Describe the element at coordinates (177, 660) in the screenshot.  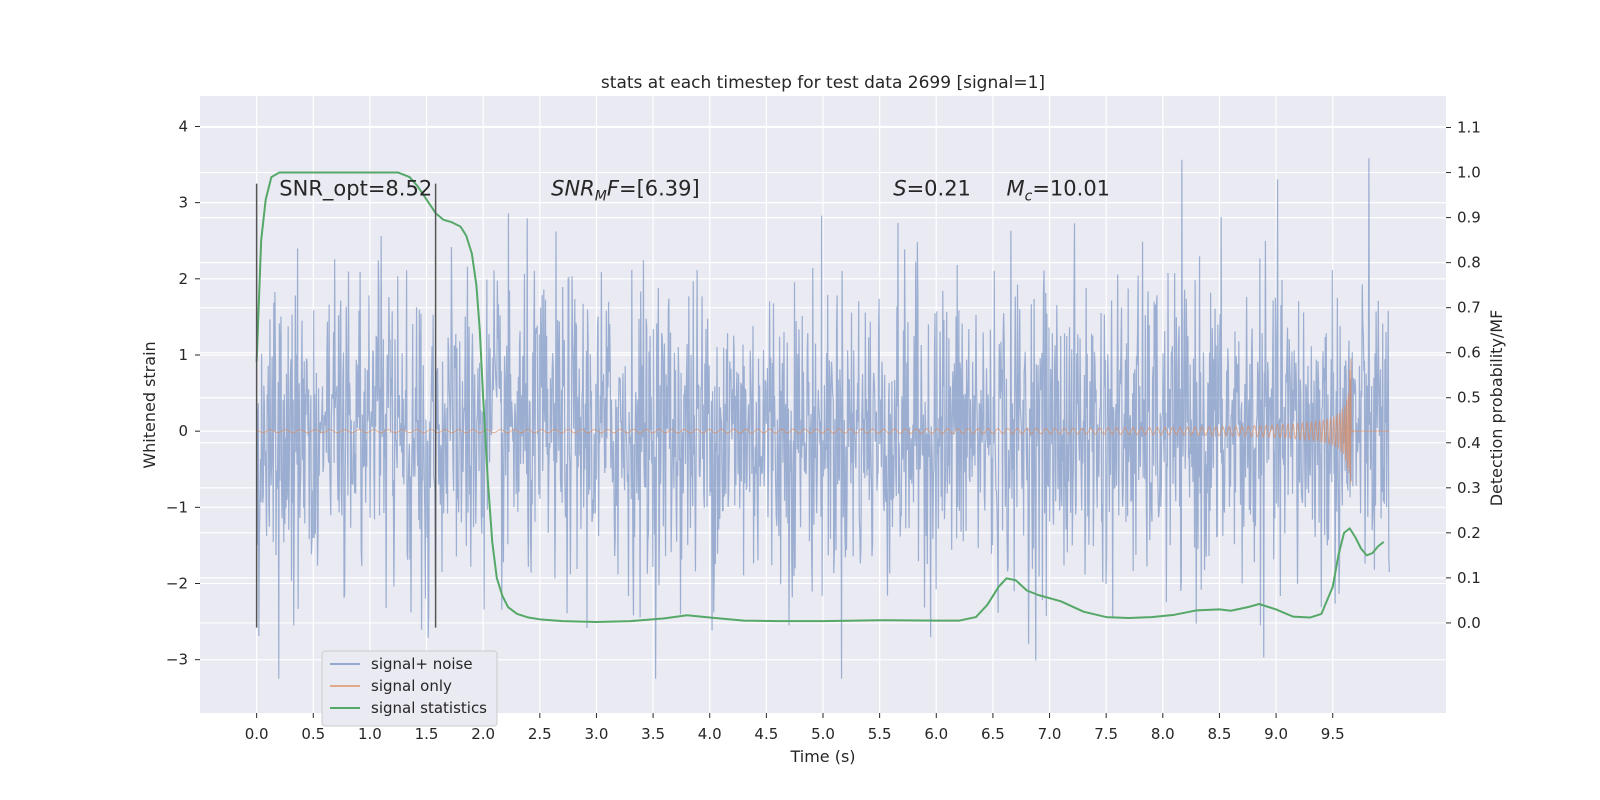
I see `y-tick-label-0: −3` at that location.